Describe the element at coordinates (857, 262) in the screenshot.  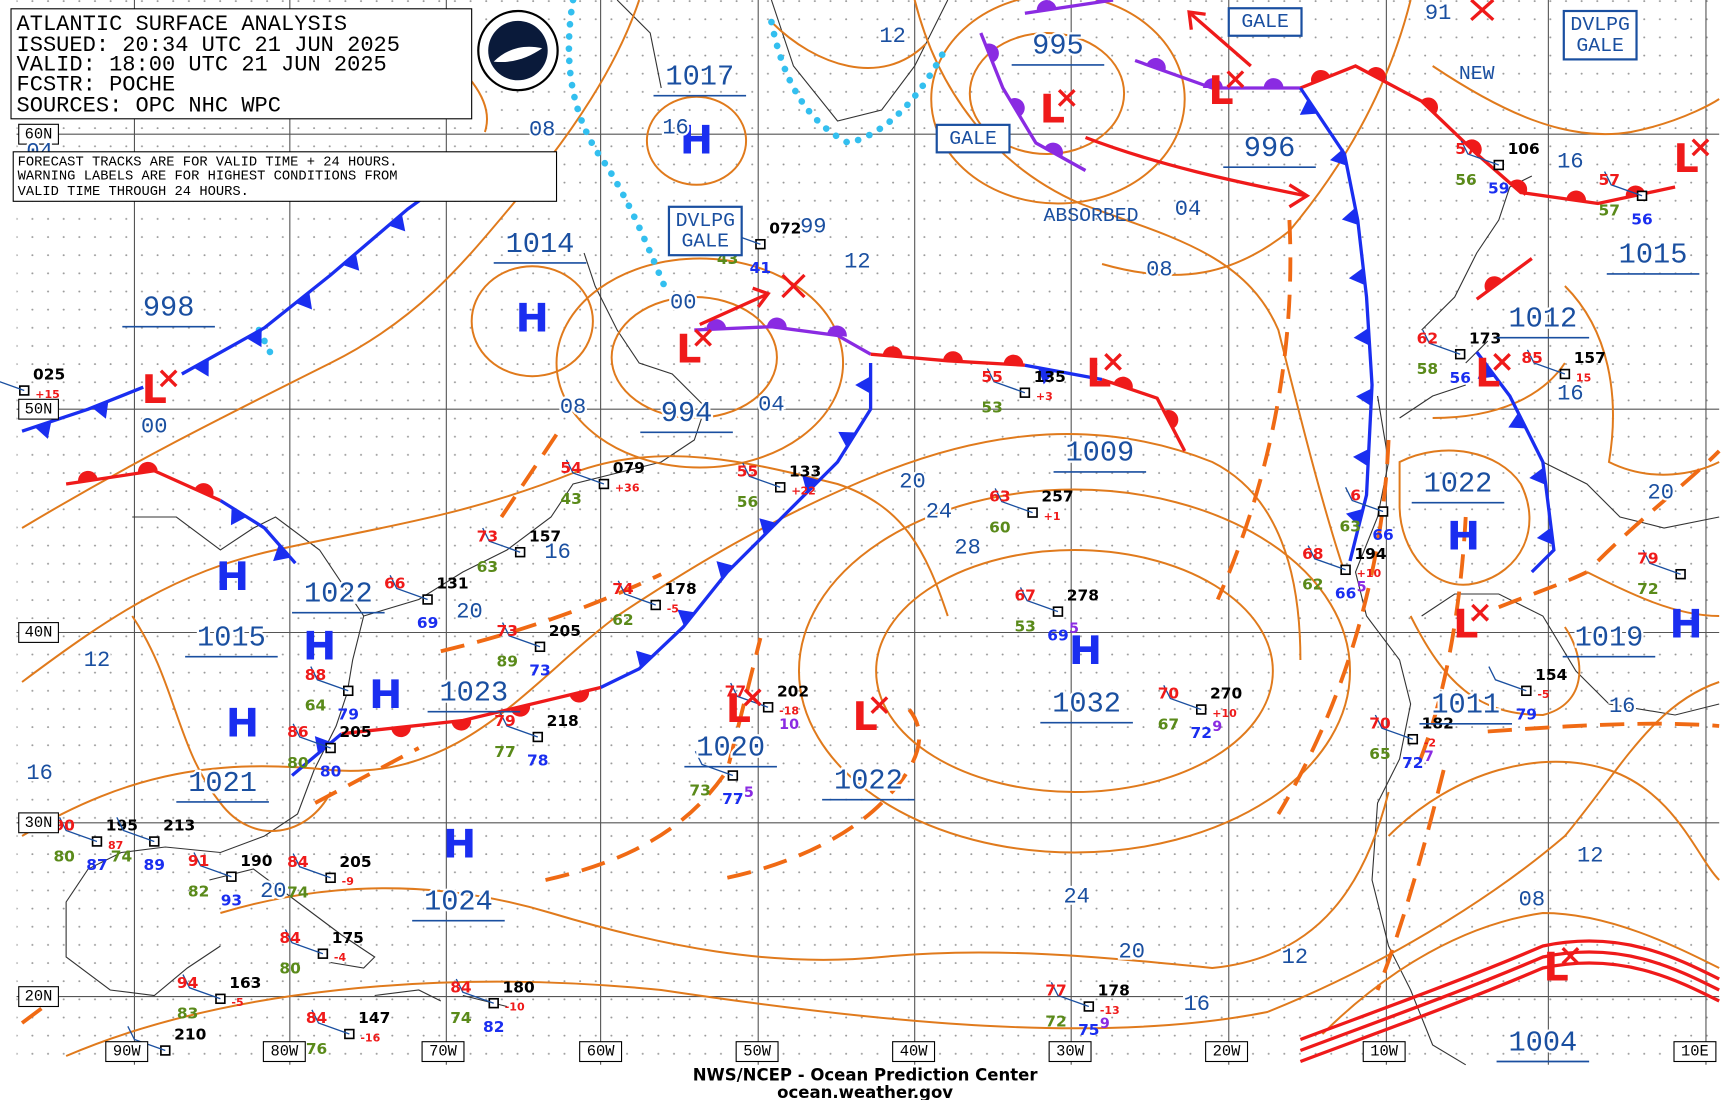
I see `isobar-label: 12` at that location.